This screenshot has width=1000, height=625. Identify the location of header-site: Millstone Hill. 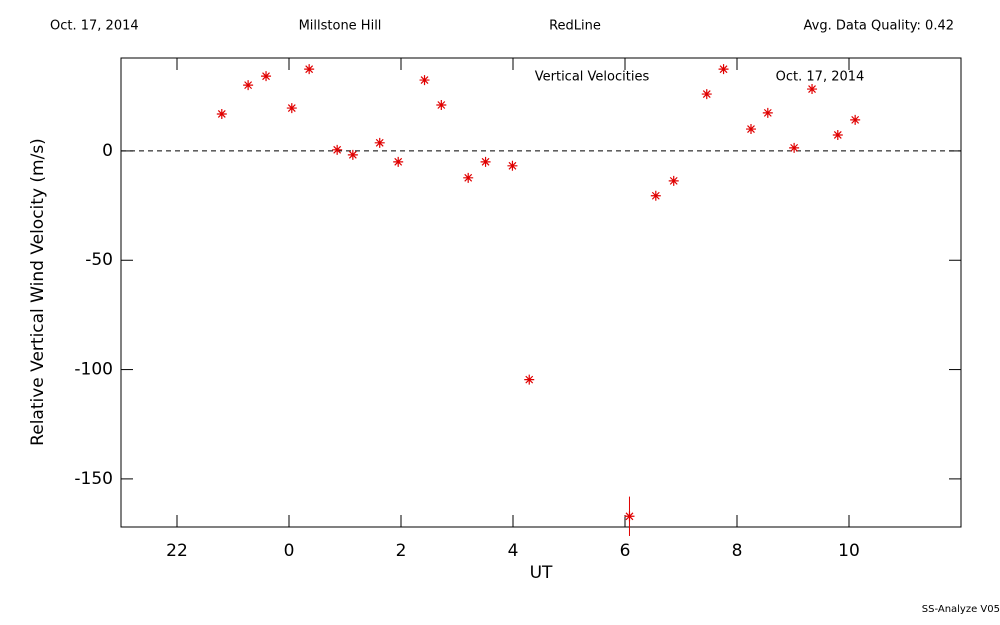
(340, 26).